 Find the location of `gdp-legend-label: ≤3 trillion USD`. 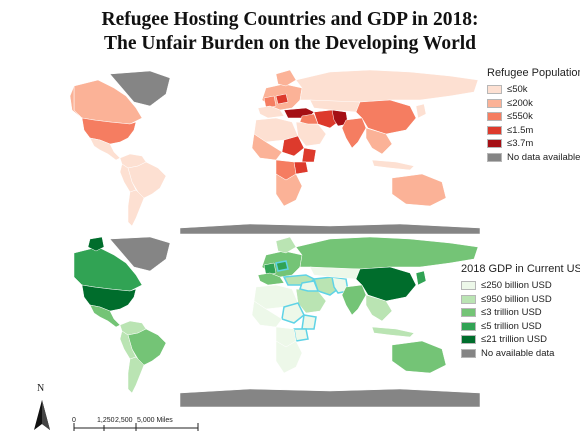

gdp-legend-label: ≤3 trillion USD is located at coordinates (511, 313).